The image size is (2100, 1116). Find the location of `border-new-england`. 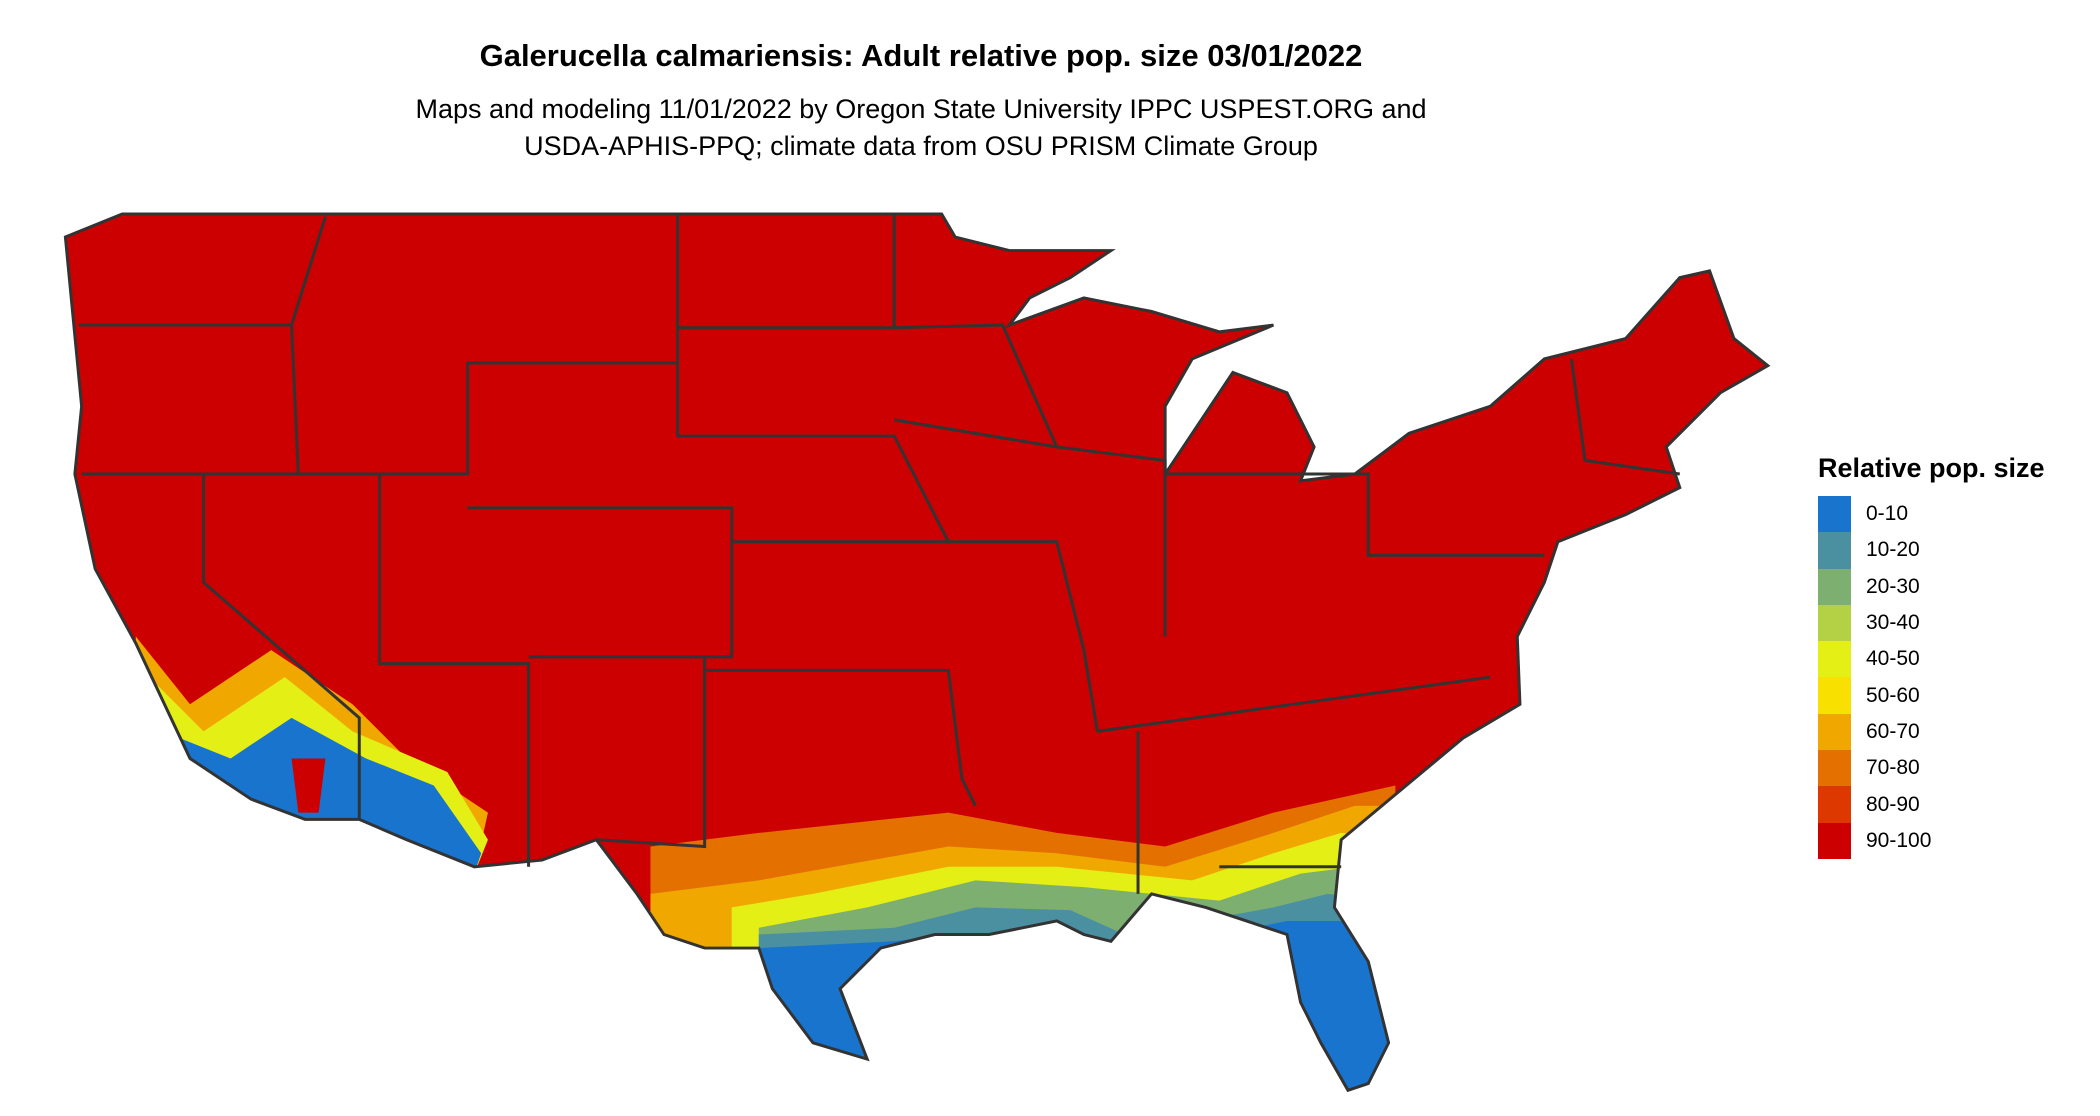

border-new-england is located at coordinates (1624, 417).